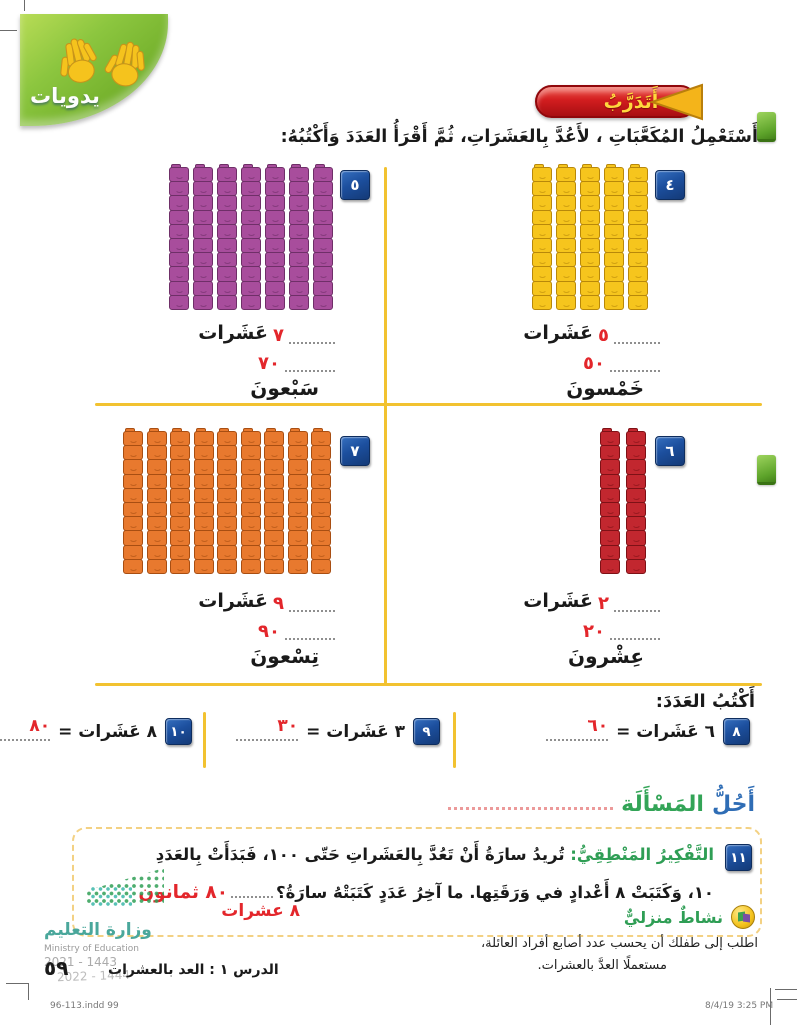 This screenshot has height=1025, width=800. What do you see at coordinates (545, 386) in the screenshot?
I see `word-line: خَمْسونَ` at bounding box center [545, 386].